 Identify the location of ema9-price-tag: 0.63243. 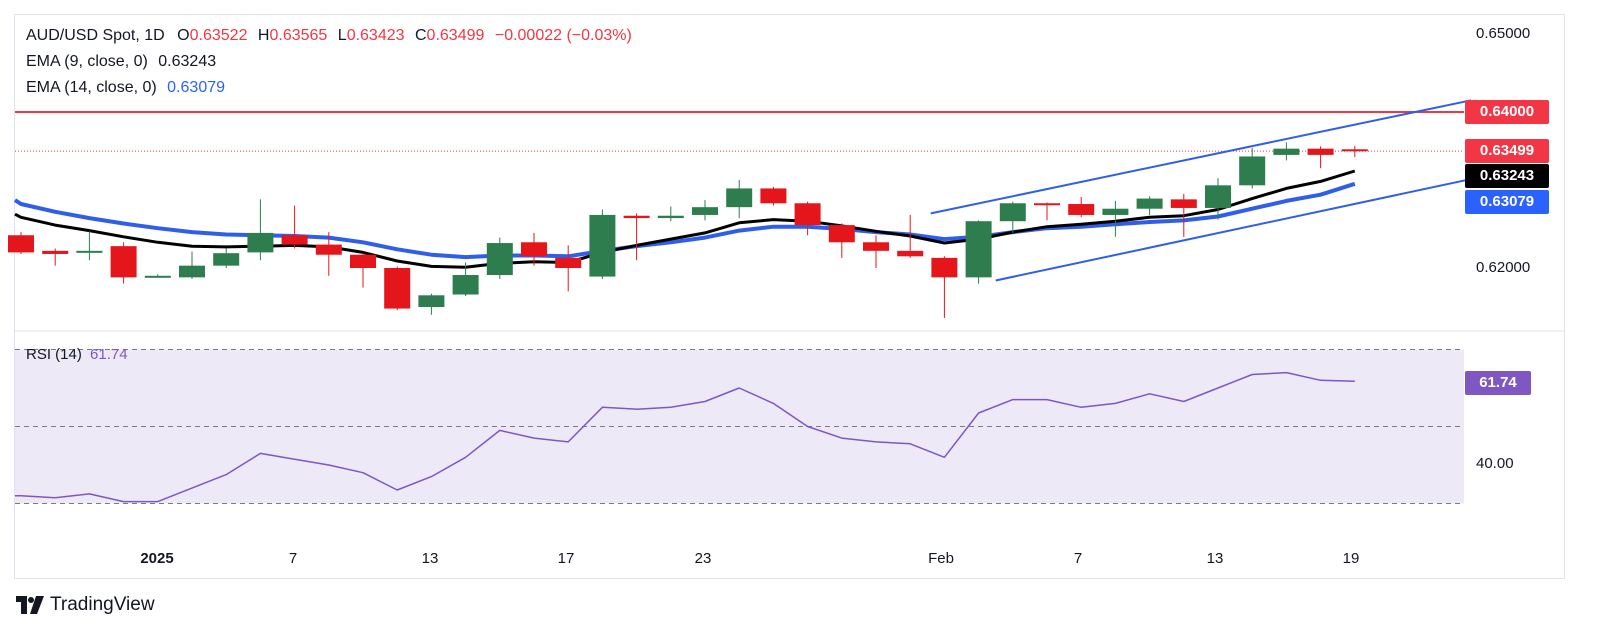
(1507, 176).